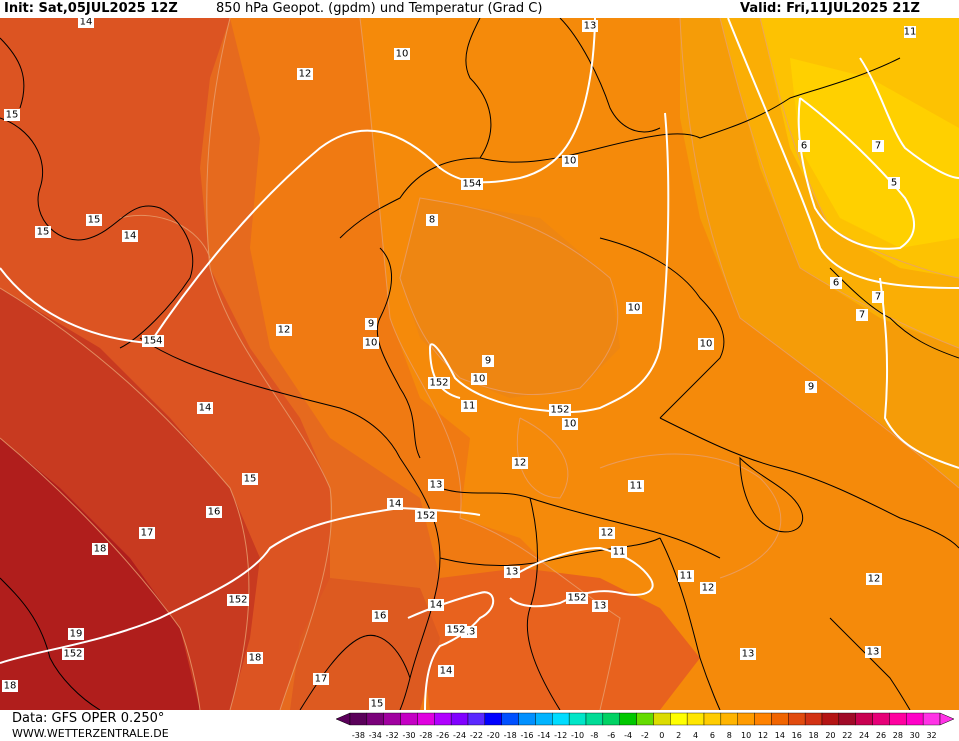 This screenshot has width=959, height=741. I want to click on temp-label: 17, so click(321, 679).